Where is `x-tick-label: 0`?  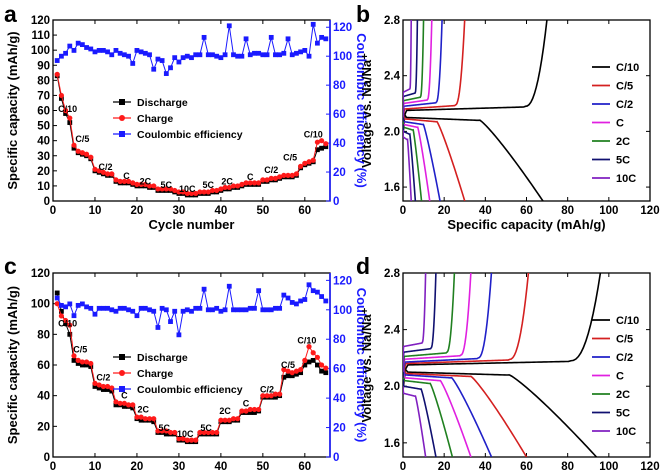
x-tick-label: 0 is located at coordinates (403, 211).